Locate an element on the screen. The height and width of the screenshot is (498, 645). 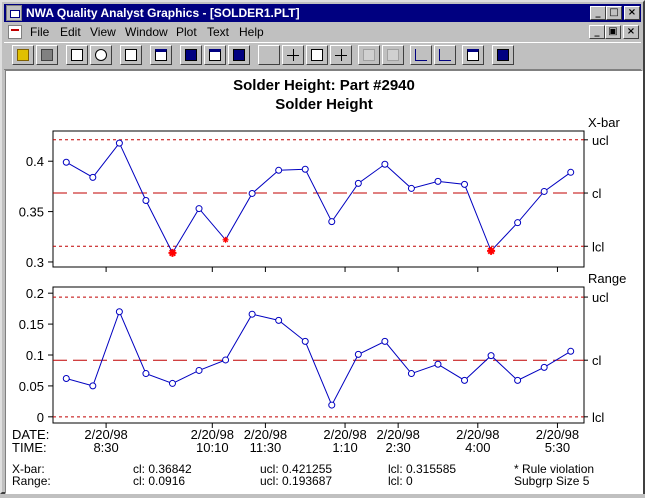
close-button: × is located at coordinates (632, 13).